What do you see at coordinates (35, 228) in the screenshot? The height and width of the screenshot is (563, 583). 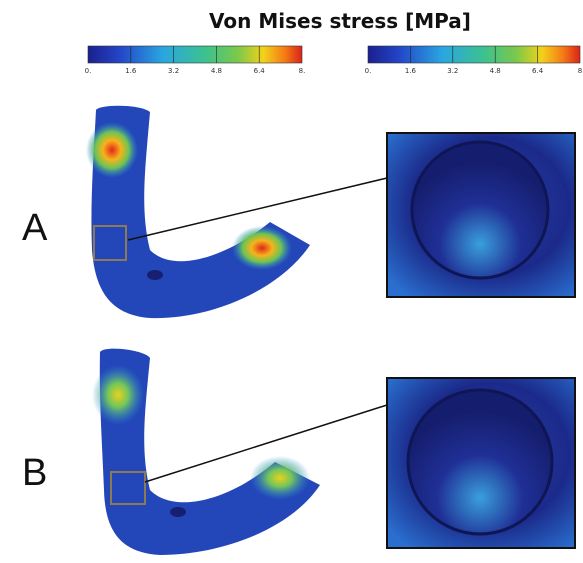 I see `panel-label: A` at bounding box center [35, 228].